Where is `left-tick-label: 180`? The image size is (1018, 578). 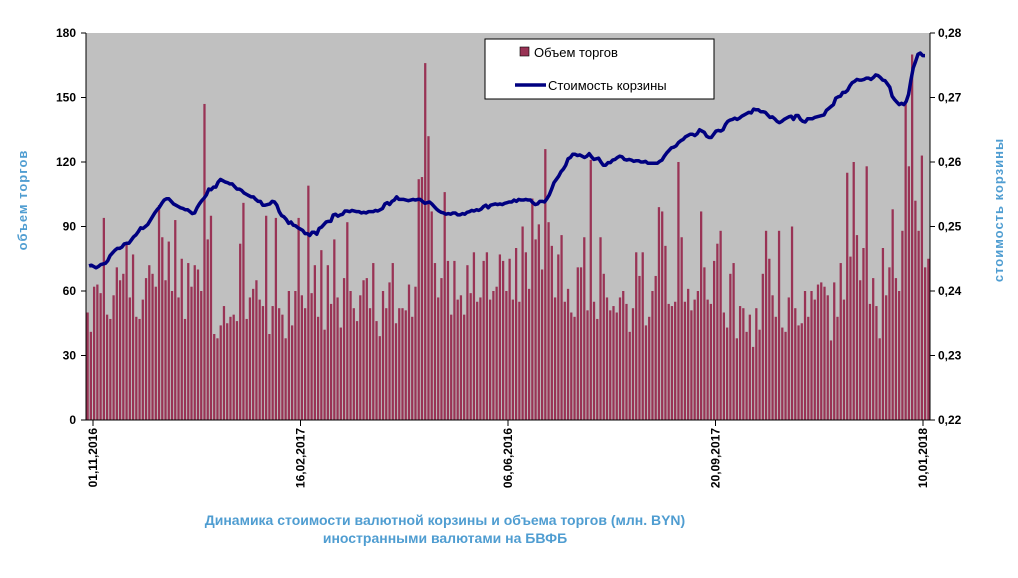 left-tick-label: 180 is located at coordinates (66, 33).